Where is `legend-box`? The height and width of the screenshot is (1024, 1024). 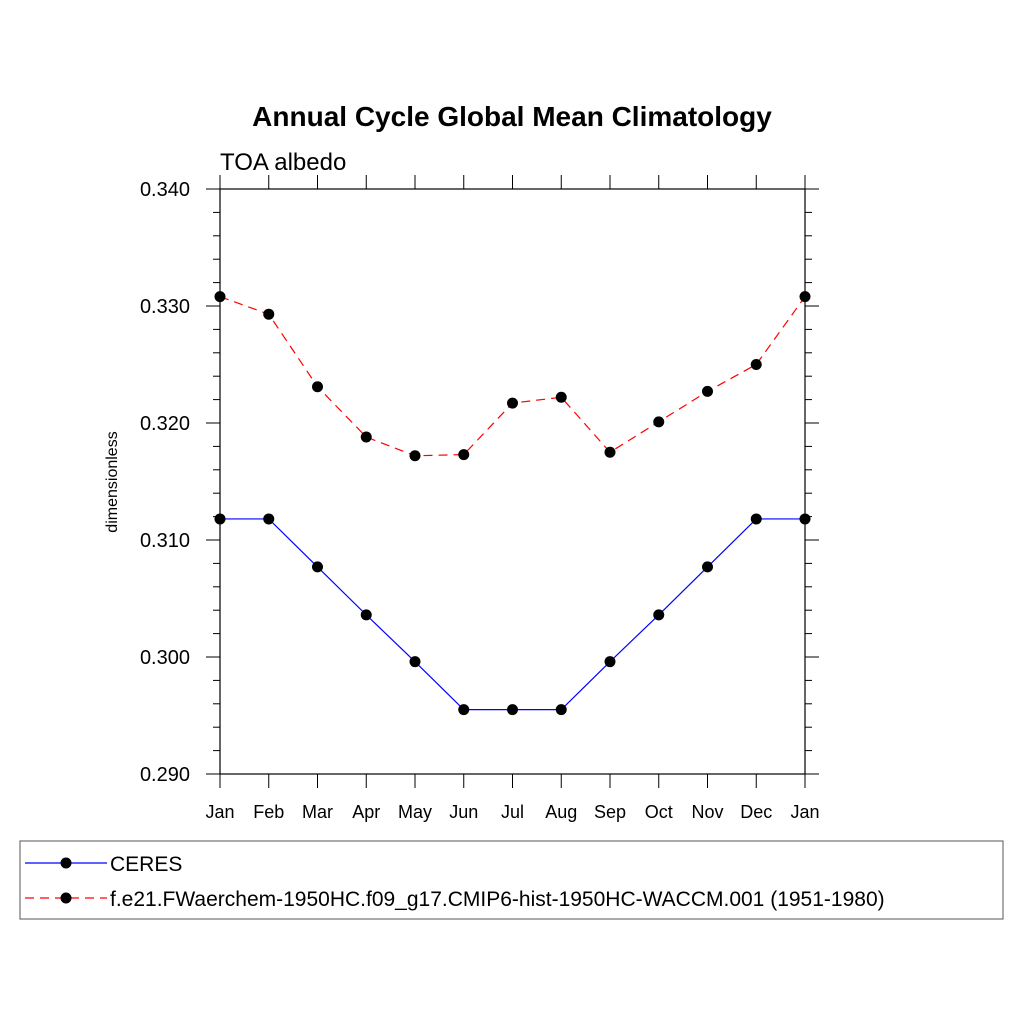
legend-box is located at coordinates (511, 880).